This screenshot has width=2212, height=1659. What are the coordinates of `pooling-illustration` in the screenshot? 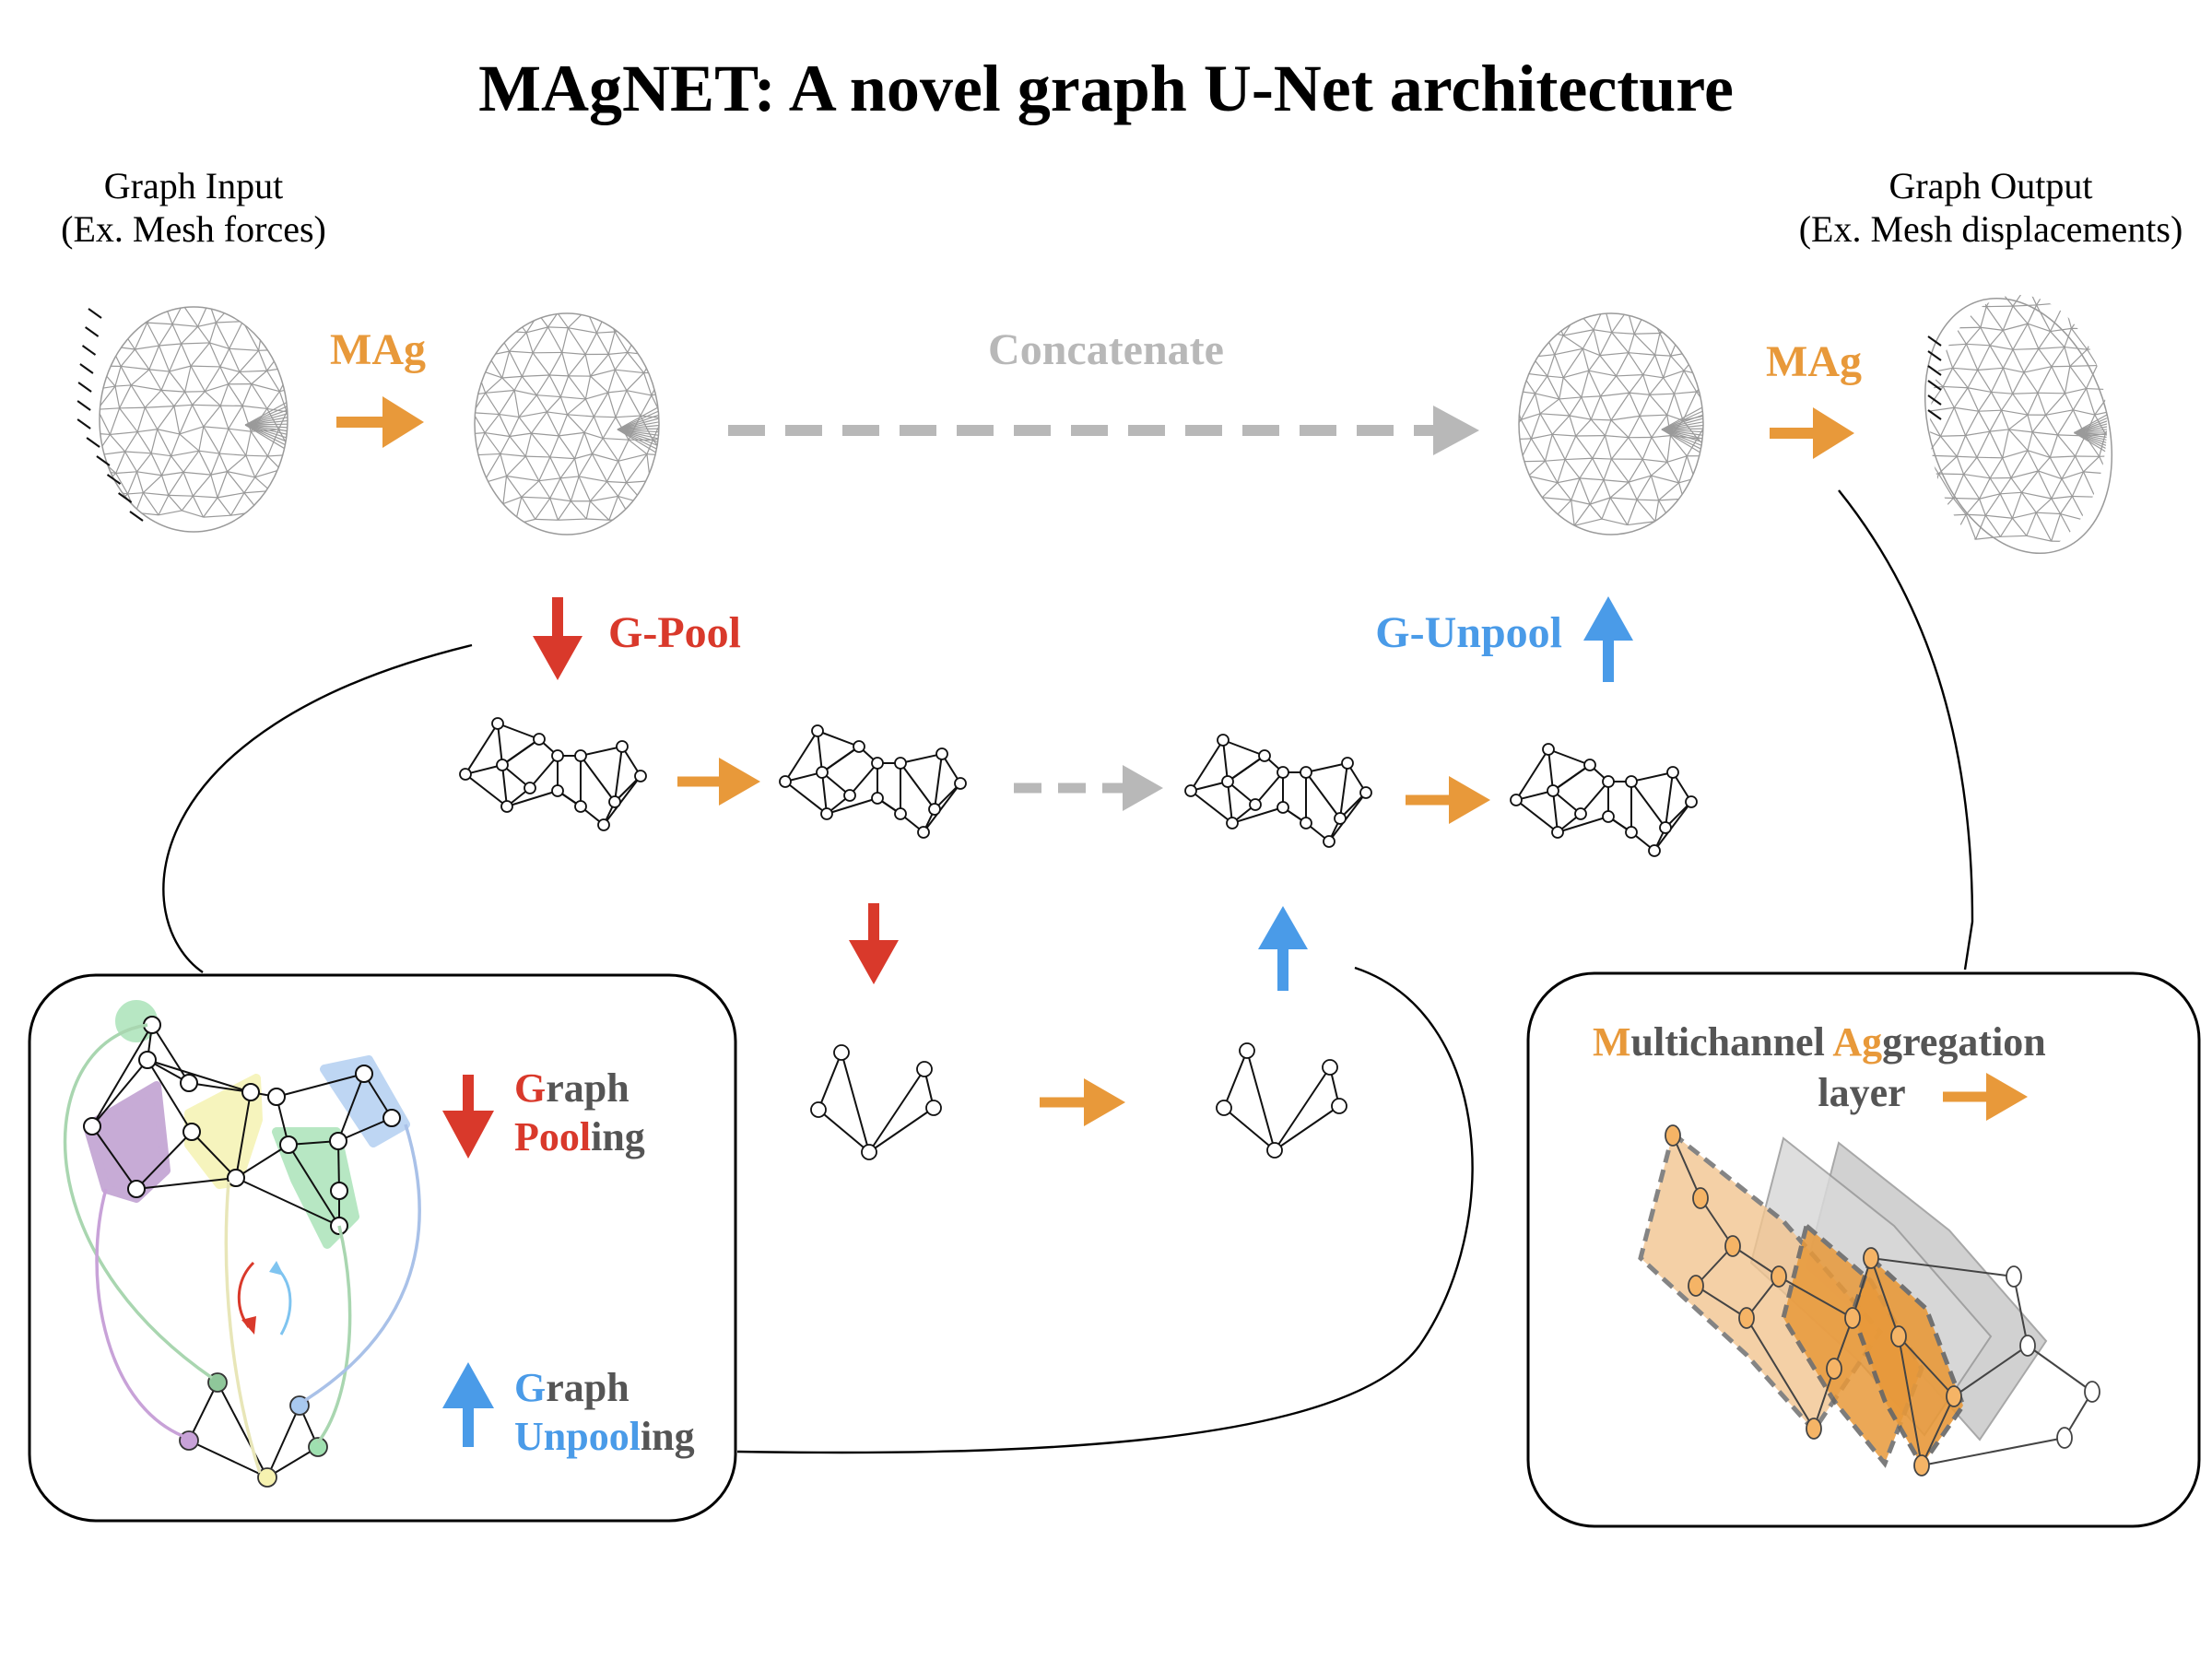 It's located at (242, 1244).